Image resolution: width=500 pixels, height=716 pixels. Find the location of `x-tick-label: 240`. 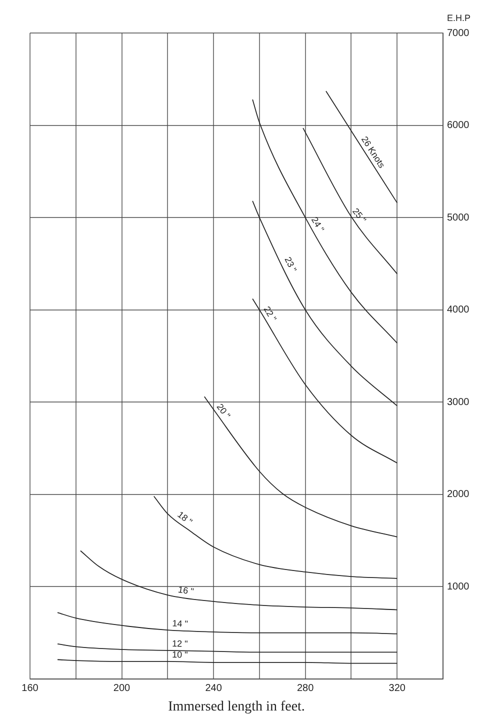

x-tick-label: 240 is located at coordinates (213, 688).